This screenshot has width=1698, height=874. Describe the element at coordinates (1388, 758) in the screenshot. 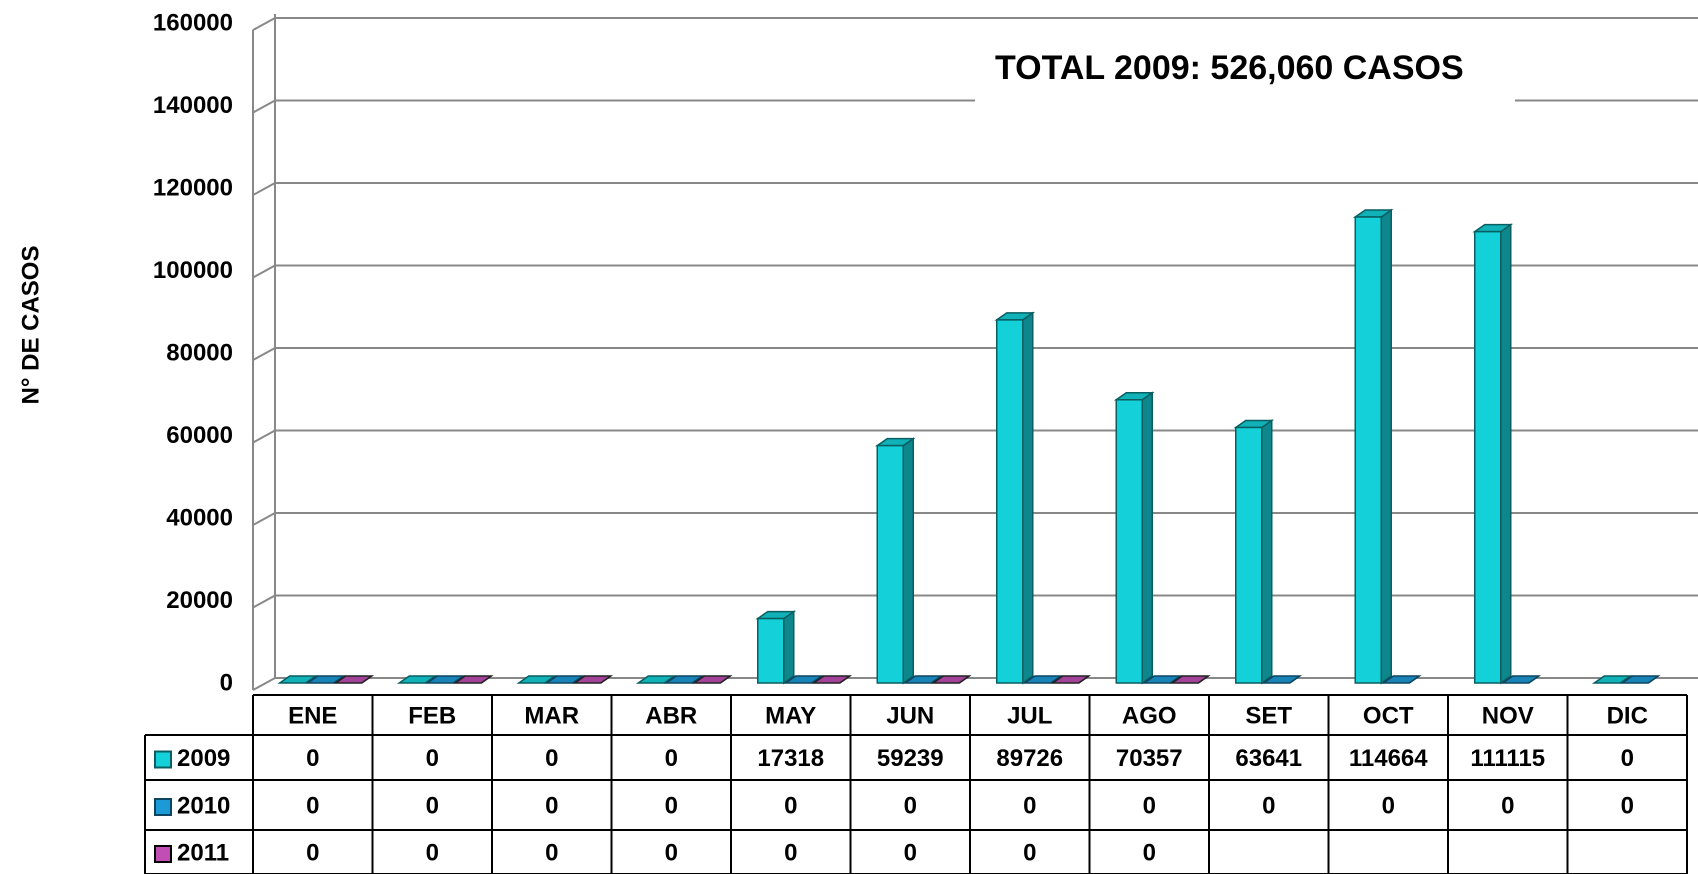

I see `table-value: 114664` at that location.